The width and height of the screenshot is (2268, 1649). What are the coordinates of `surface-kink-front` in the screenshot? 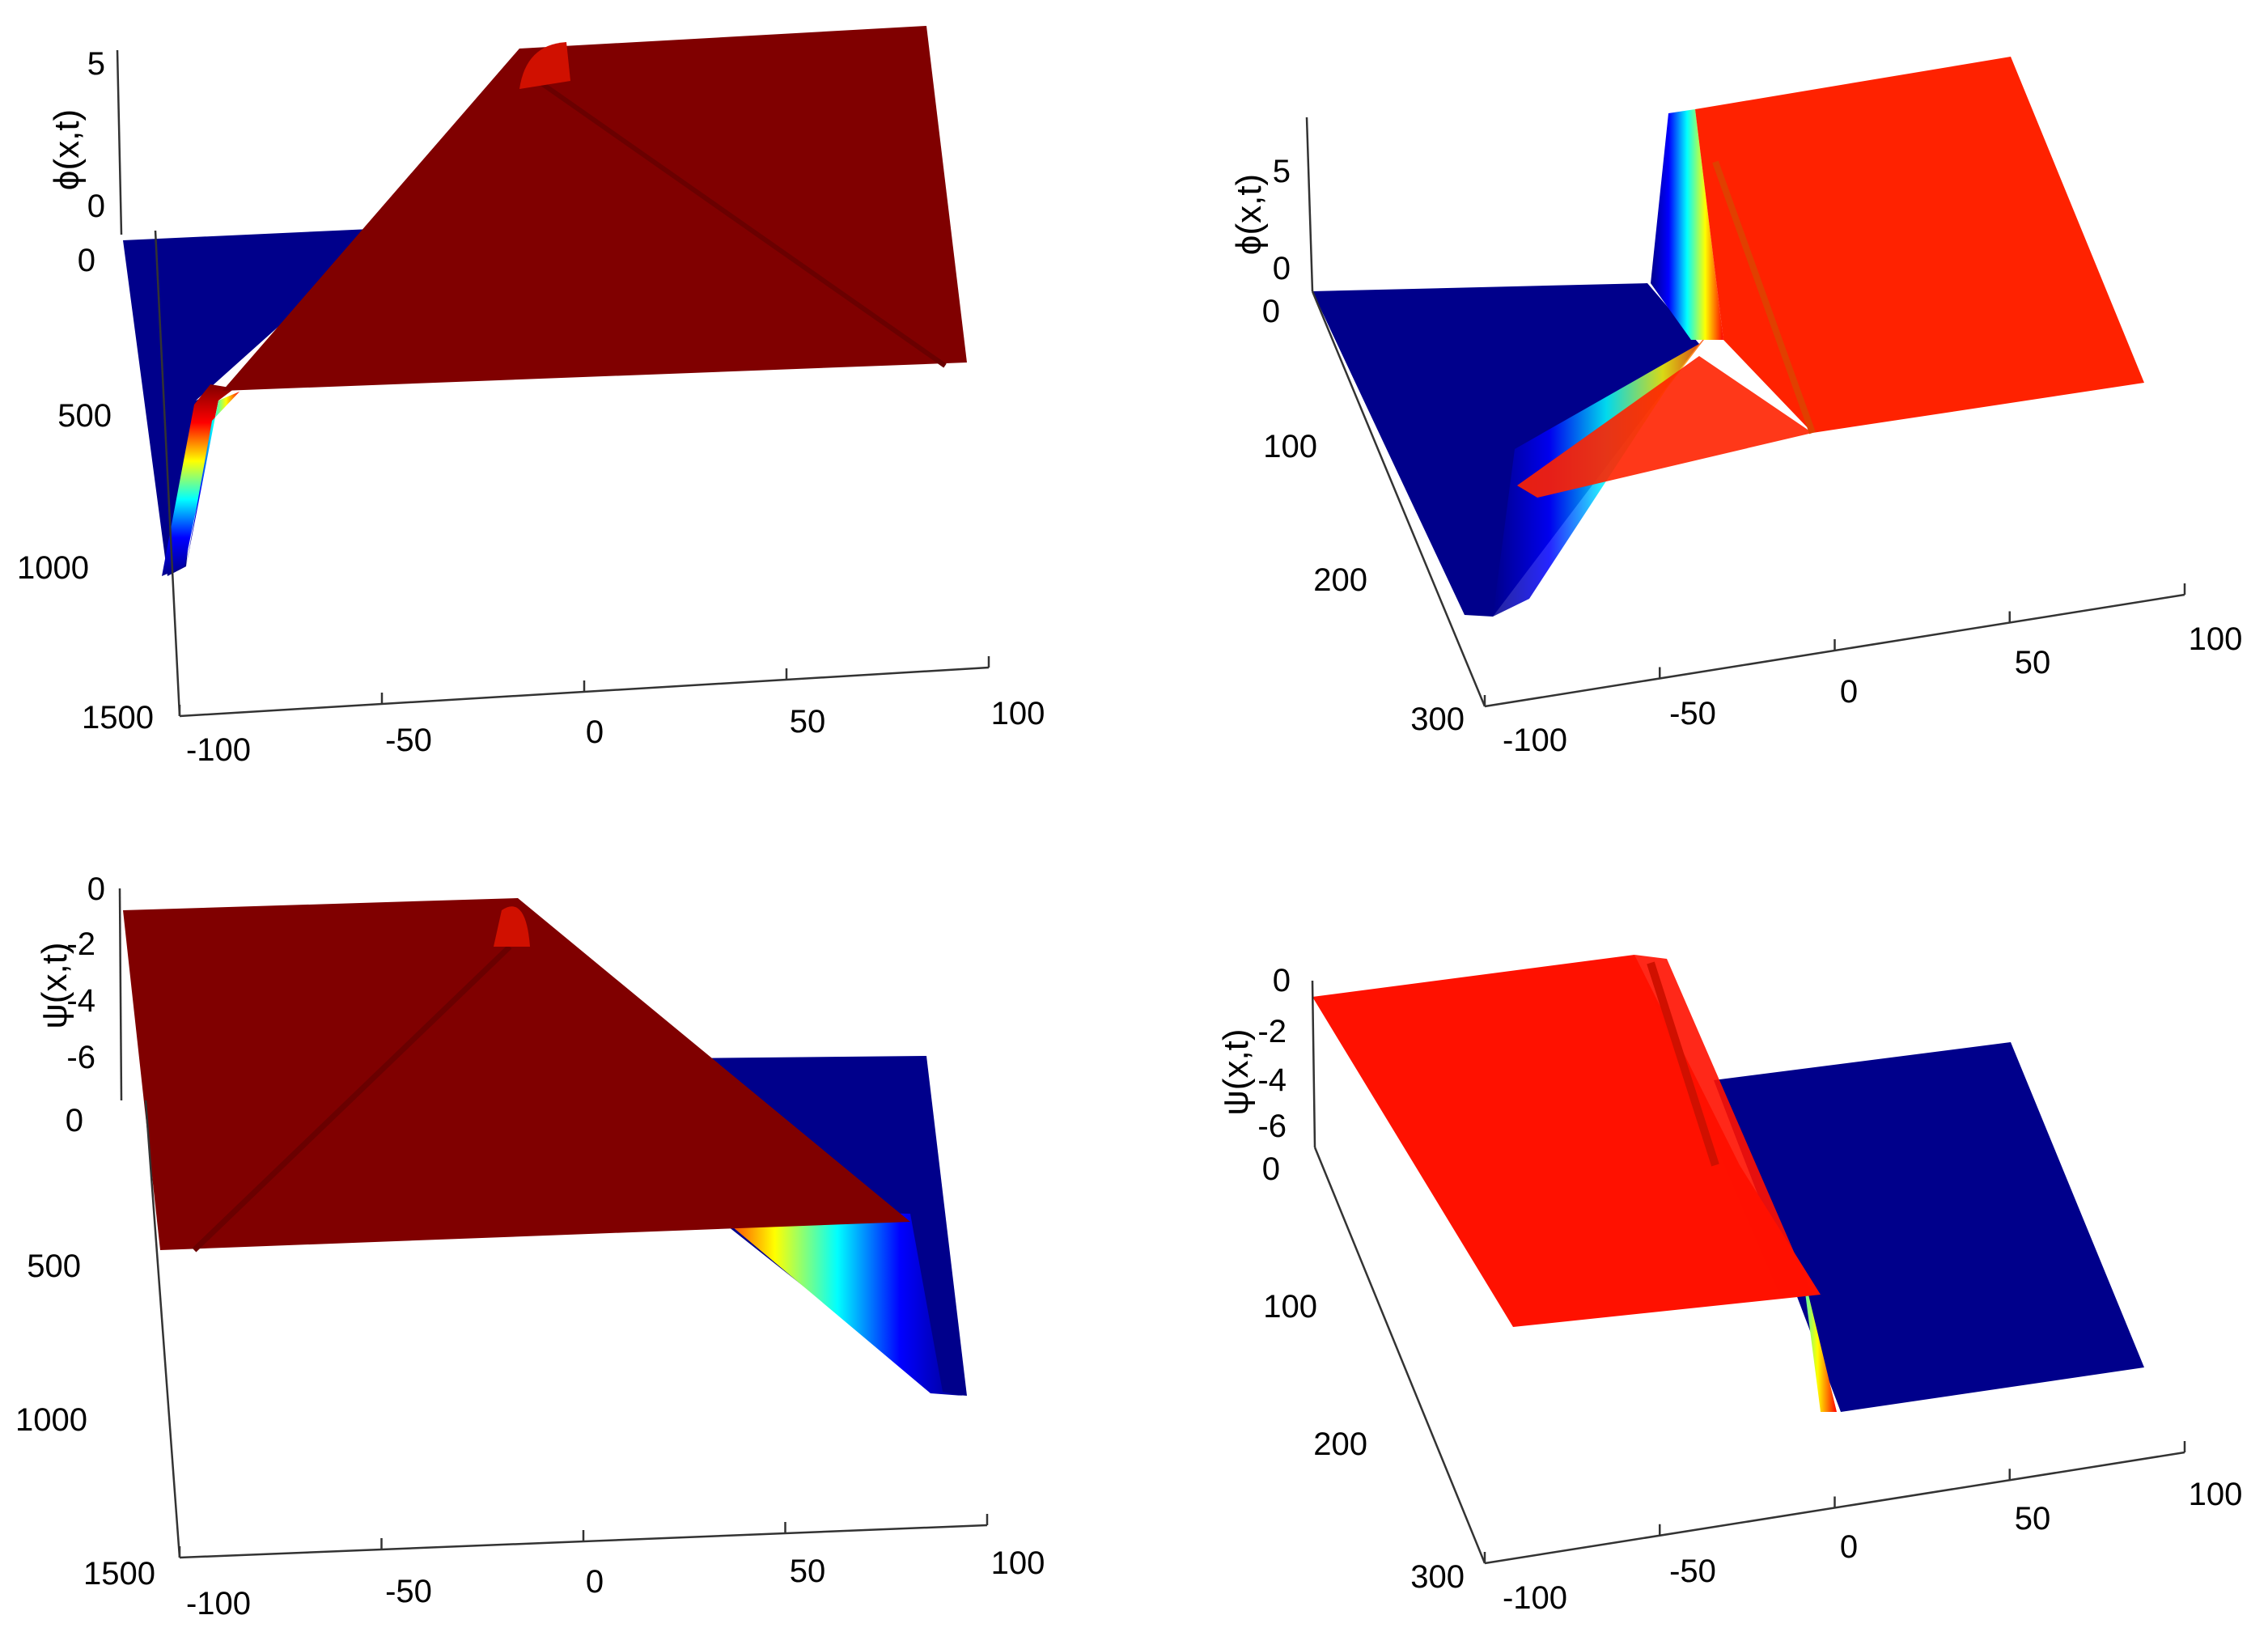 It's located at (213, 479).